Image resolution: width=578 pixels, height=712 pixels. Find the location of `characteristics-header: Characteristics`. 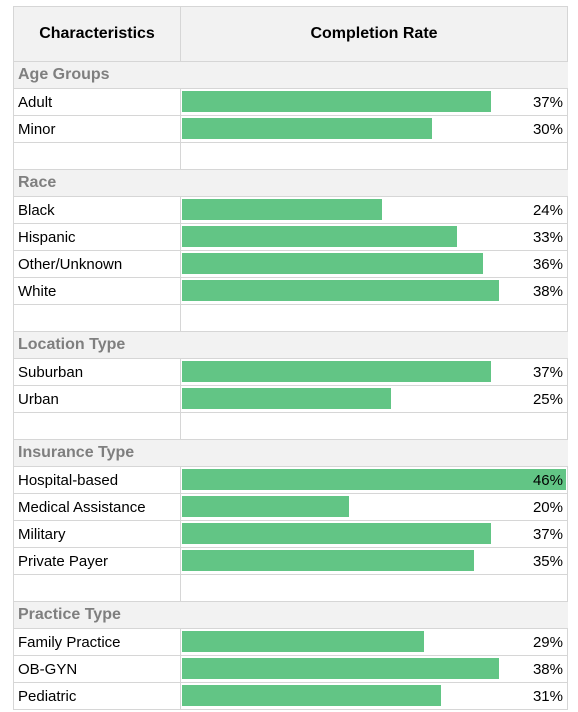

characteristics-header: Characteristics is located at coordinates (97, 34).